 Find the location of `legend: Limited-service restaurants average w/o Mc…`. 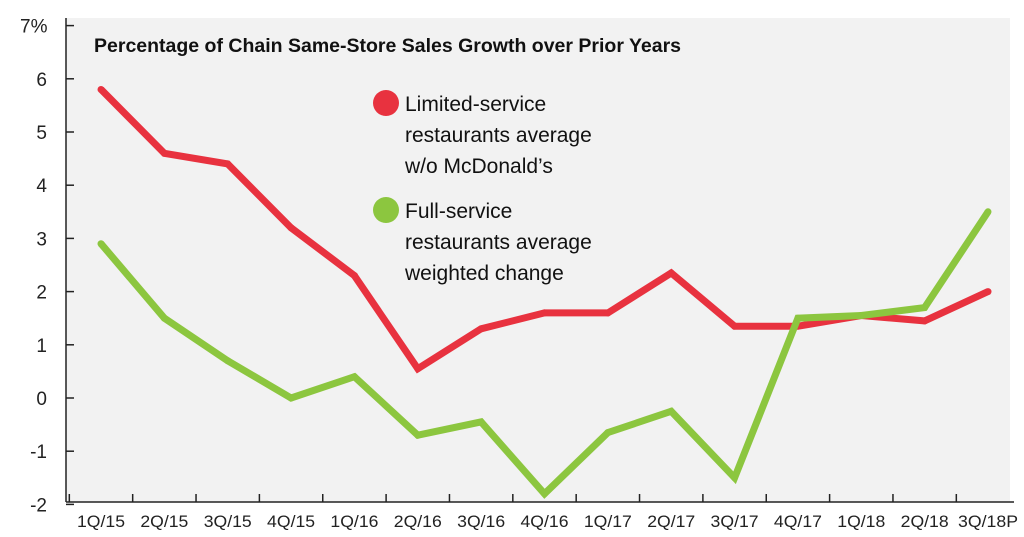

legend: Limited-service restaurants average w/o Mc… is located at coordinates (482, 187).